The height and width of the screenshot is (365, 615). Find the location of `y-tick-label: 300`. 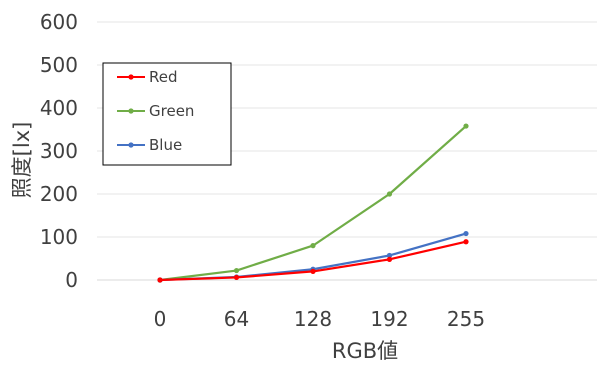

y-tick-label: 300 is located at coordinates (59, 151).